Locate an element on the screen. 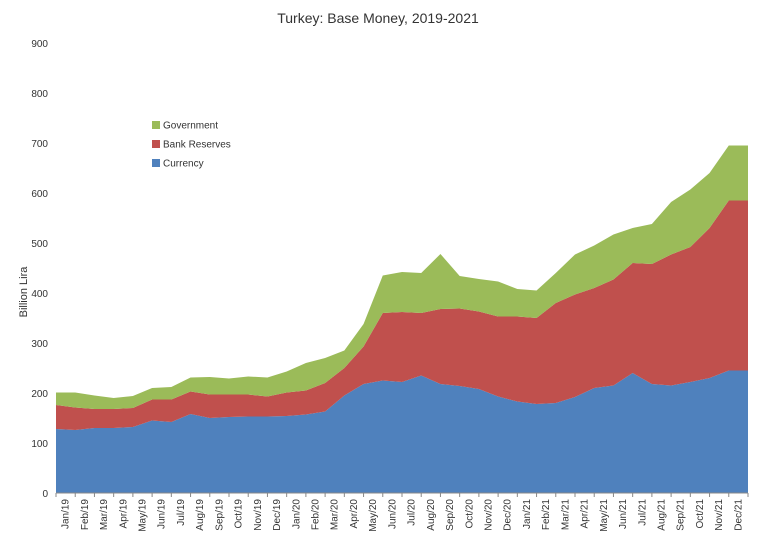  x-tick-label: Oct/21 is located at coordinates (700, 514).